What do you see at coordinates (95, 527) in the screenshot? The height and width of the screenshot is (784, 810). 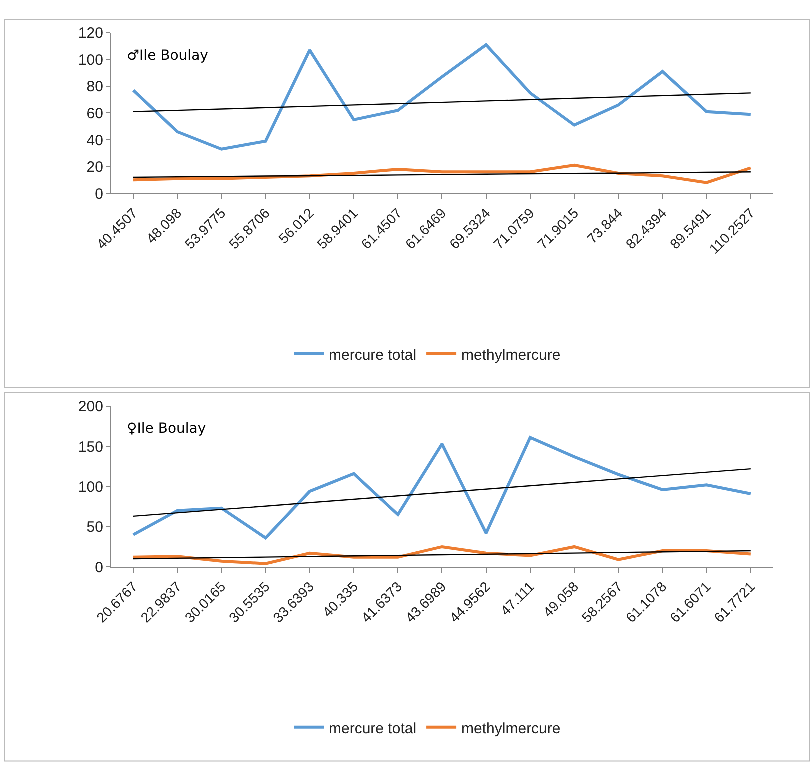 I see `y-tick-label: 50` at bounding box center [95, 527].